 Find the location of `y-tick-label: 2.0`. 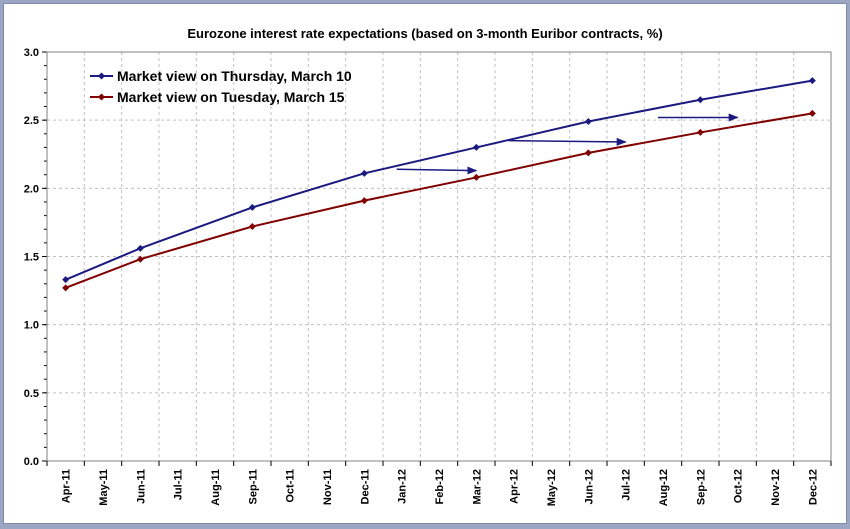

y-tick-label: 2.0 is located at coordinates (31, 189).